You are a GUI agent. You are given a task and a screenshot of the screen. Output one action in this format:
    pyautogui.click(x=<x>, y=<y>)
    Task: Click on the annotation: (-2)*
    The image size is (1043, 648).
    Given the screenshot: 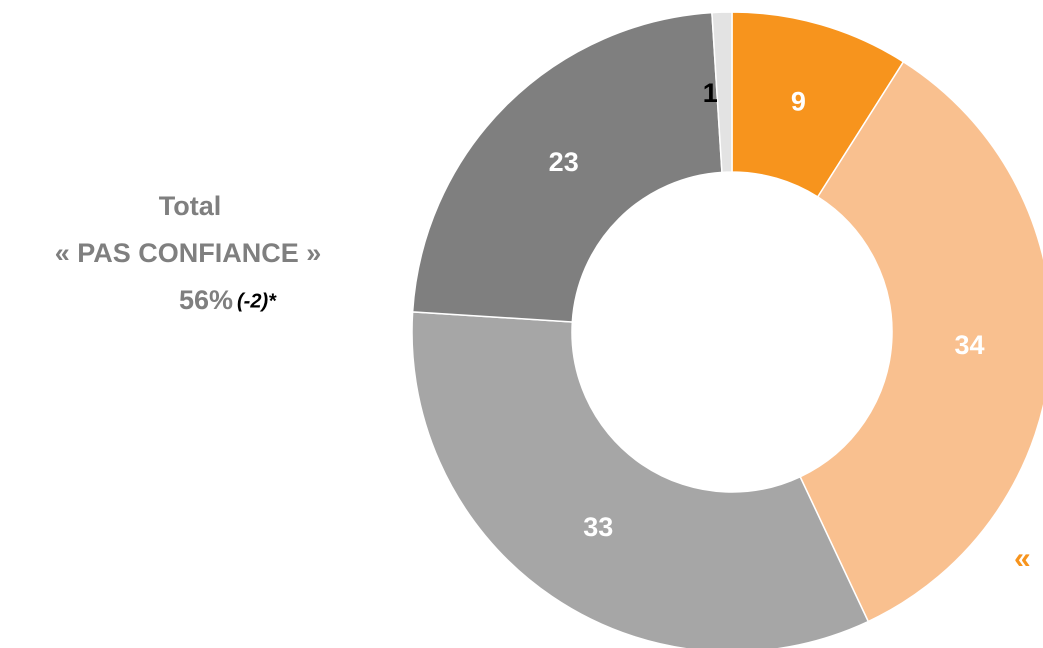 What is the action you would take?
    pyautogui.click(x=257, y=301)
    